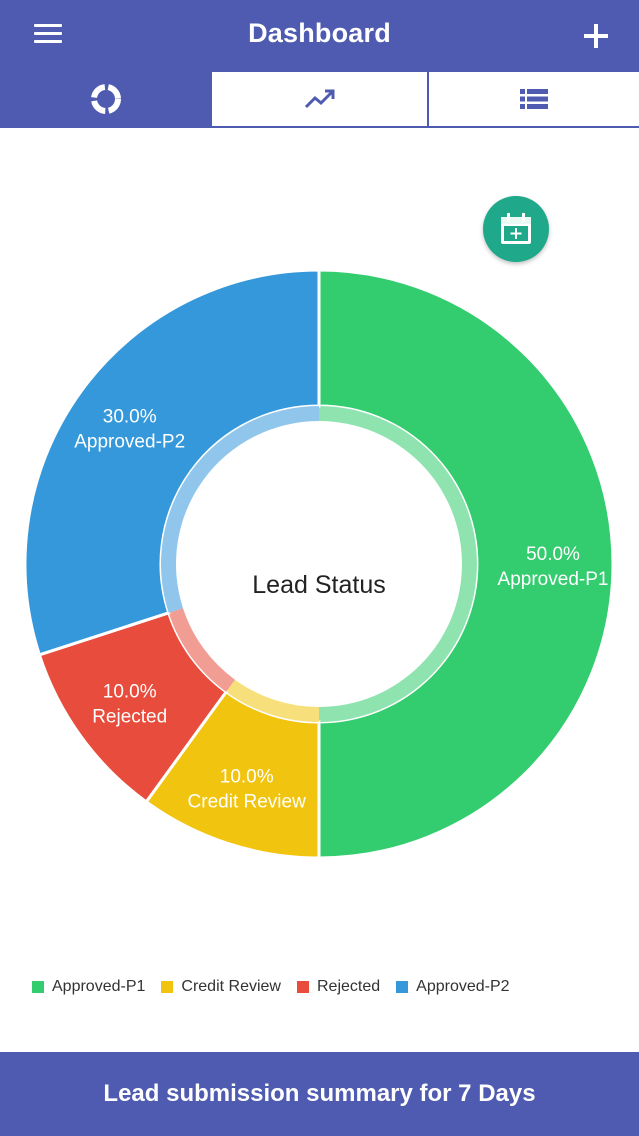 This screenshot has width=639, height=1136. I want to click on tab-bar, so click(319, 99).